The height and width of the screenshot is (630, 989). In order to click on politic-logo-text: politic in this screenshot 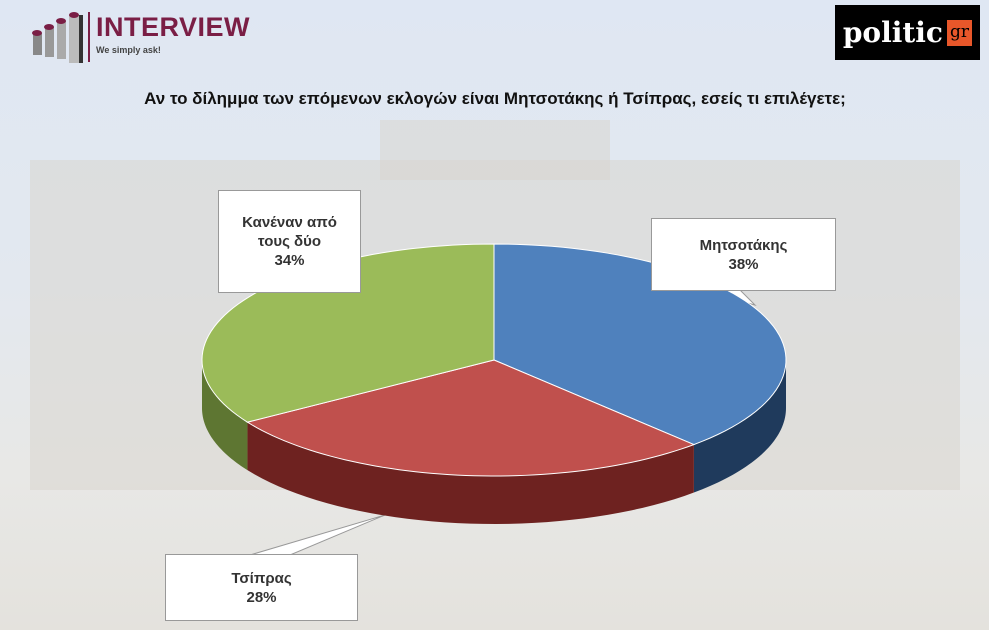, I will do `click(892, 32)`.